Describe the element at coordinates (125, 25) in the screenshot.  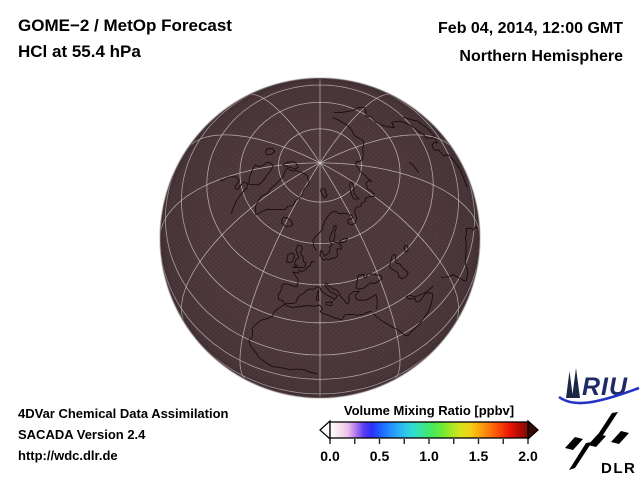
I see `plot-title-line1: GOME−2 / MetOp Forecast` at that location.